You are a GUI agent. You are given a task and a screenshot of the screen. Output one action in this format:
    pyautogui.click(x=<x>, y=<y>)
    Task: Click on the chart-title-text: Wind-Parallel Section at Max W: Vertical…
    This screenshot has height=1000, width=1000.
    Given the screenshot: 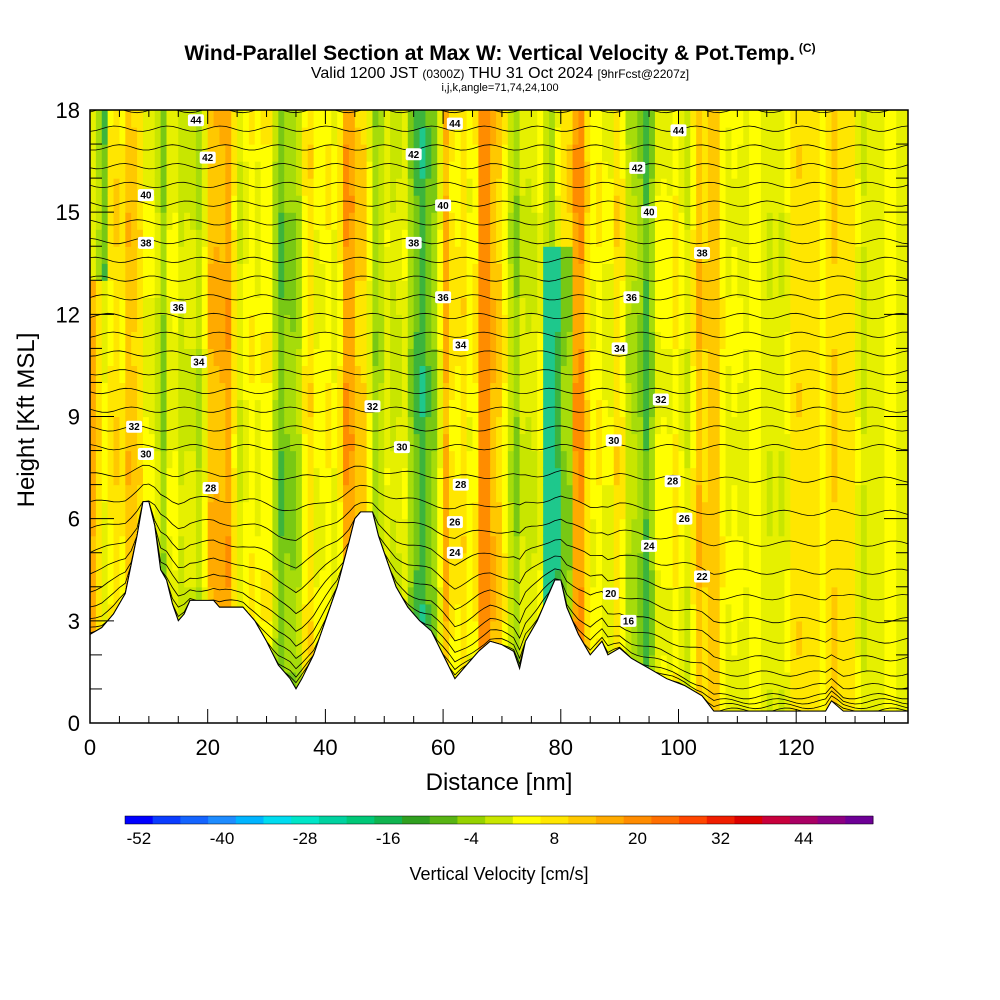 What is the action you would take?
    pyautogui.click(x=489, y=53)
    